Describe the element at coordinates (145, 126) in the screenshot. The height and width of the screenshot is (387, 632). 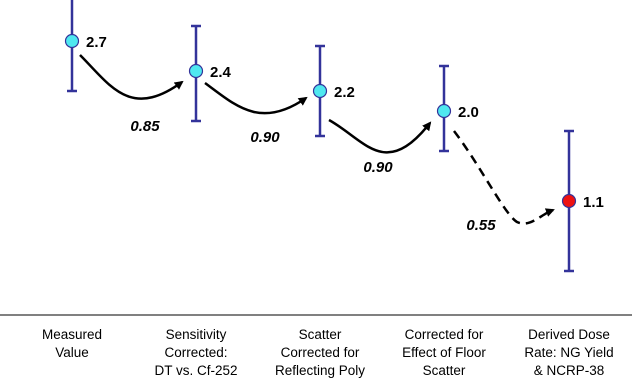
I see `factor-label: 0.85` at that location.